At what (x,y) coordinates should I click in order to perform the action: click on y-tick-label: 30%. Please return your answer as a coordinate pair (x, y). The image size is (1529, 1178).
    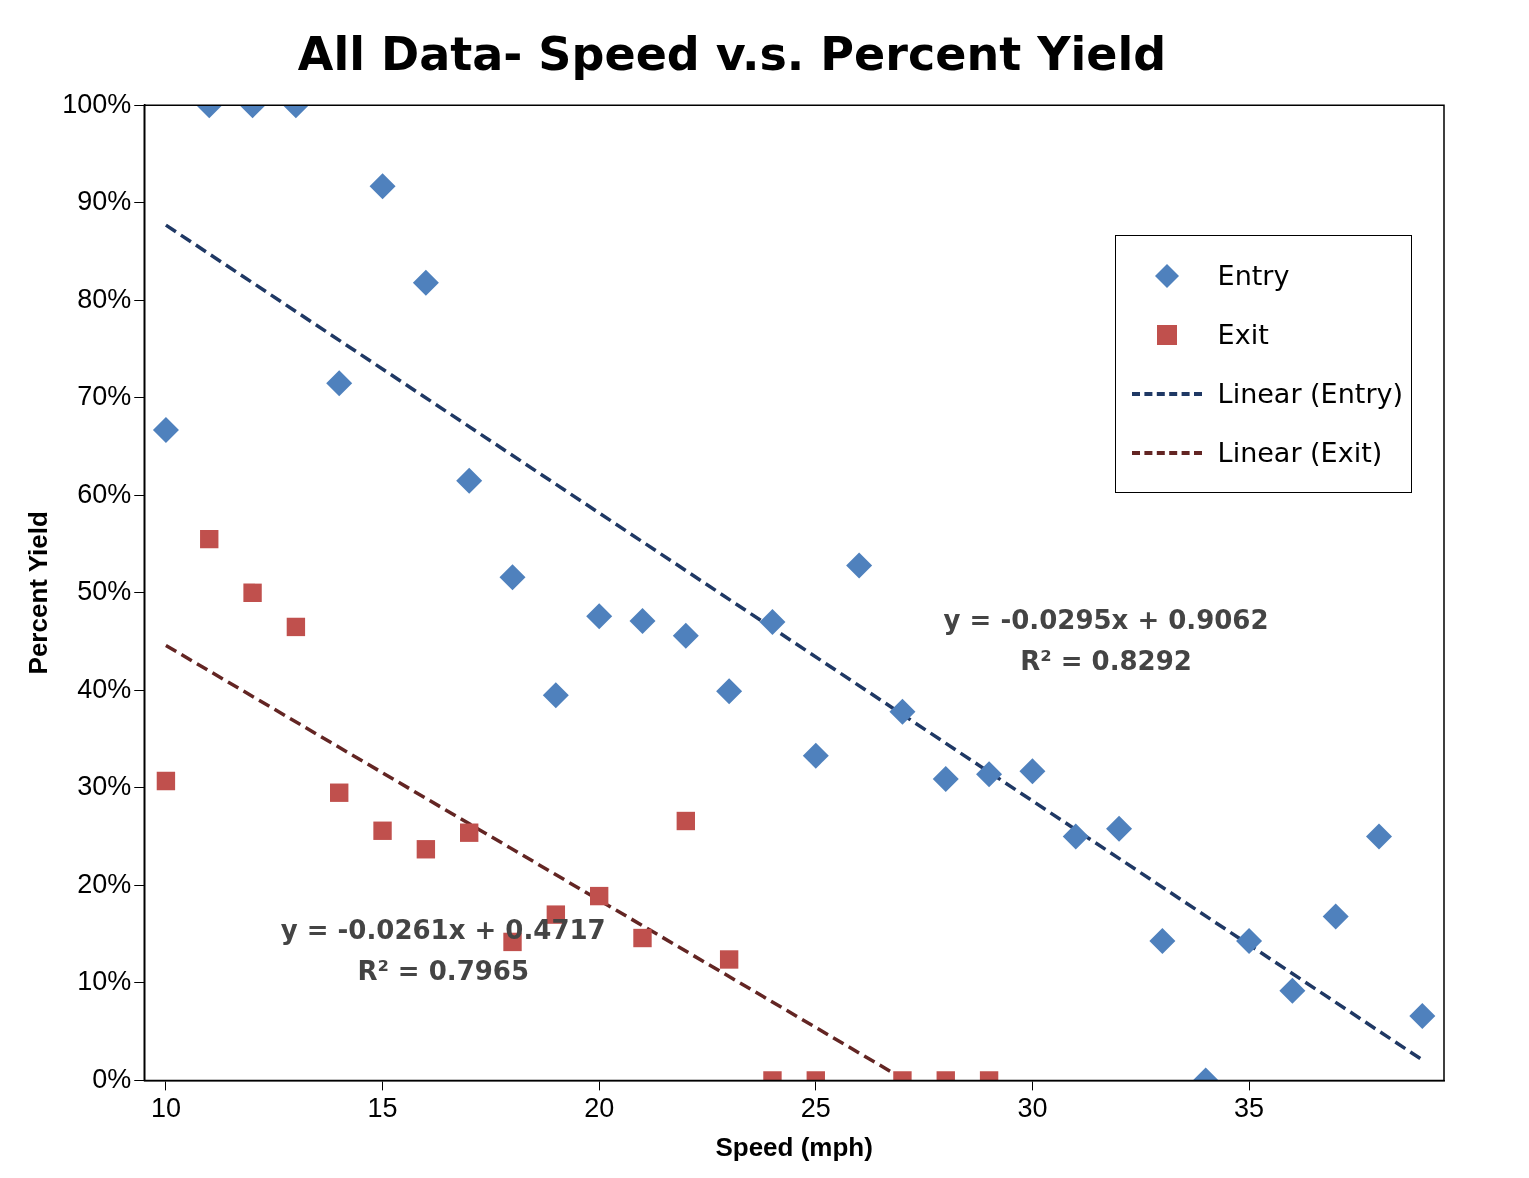
    Looking at the image, I should click on (104, 786).